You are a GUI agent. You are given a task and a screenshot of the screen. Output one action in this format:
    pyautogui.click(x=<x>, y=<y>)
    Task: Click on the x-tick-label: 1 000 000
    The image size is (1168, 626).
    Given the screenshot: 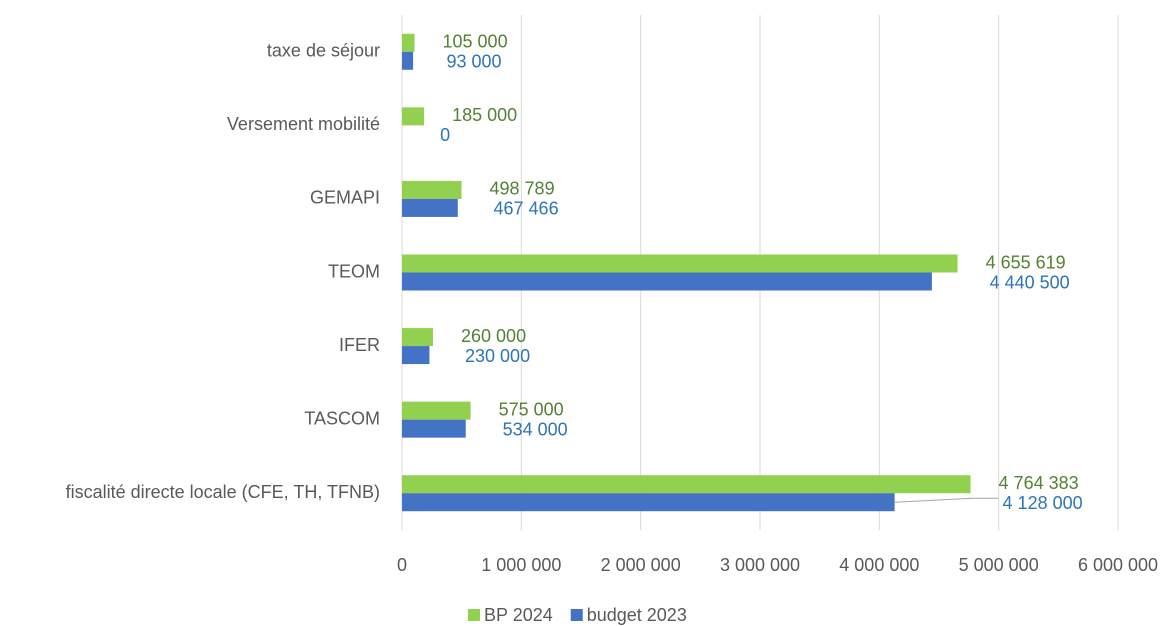 What is the action you would take?
    pyautogui.click(x=521, y=565)
    